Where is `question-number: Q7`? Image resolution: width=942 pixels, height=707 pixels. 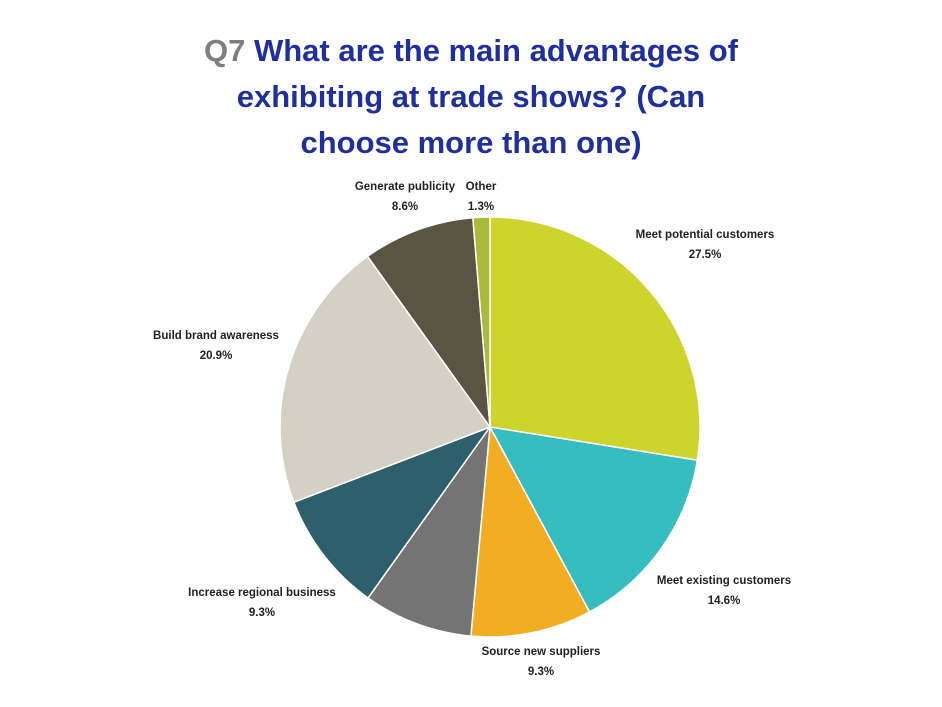
question-number: Q7 is located at coordinates (224, 50).